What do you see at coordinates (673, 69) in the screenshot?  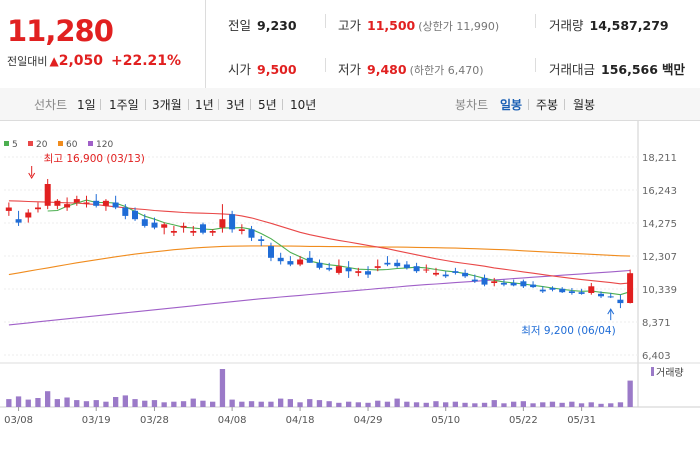 I see `trade-value-unit: 백만` at bounding box center [673, 69].